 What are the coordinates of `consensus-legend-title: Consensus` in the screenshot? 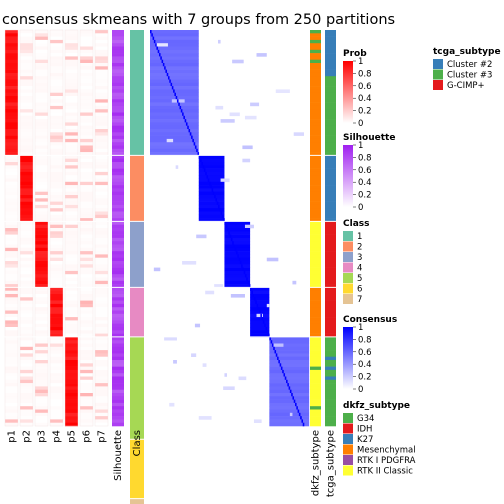 It's located at (370, 320).